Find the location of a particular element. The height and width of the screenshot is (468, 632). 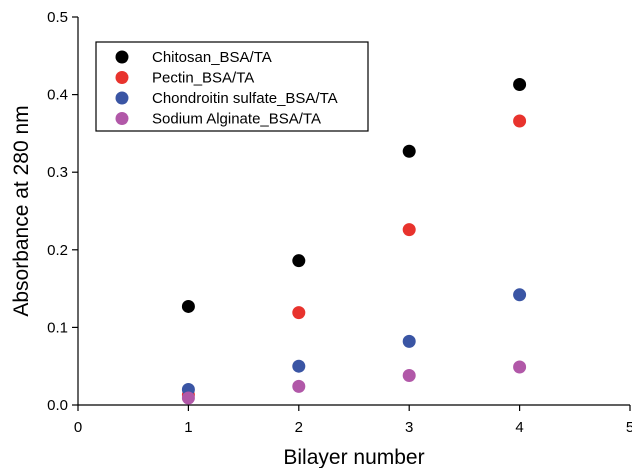

x-tick-label: 5 is located at coordinates (629, 427).